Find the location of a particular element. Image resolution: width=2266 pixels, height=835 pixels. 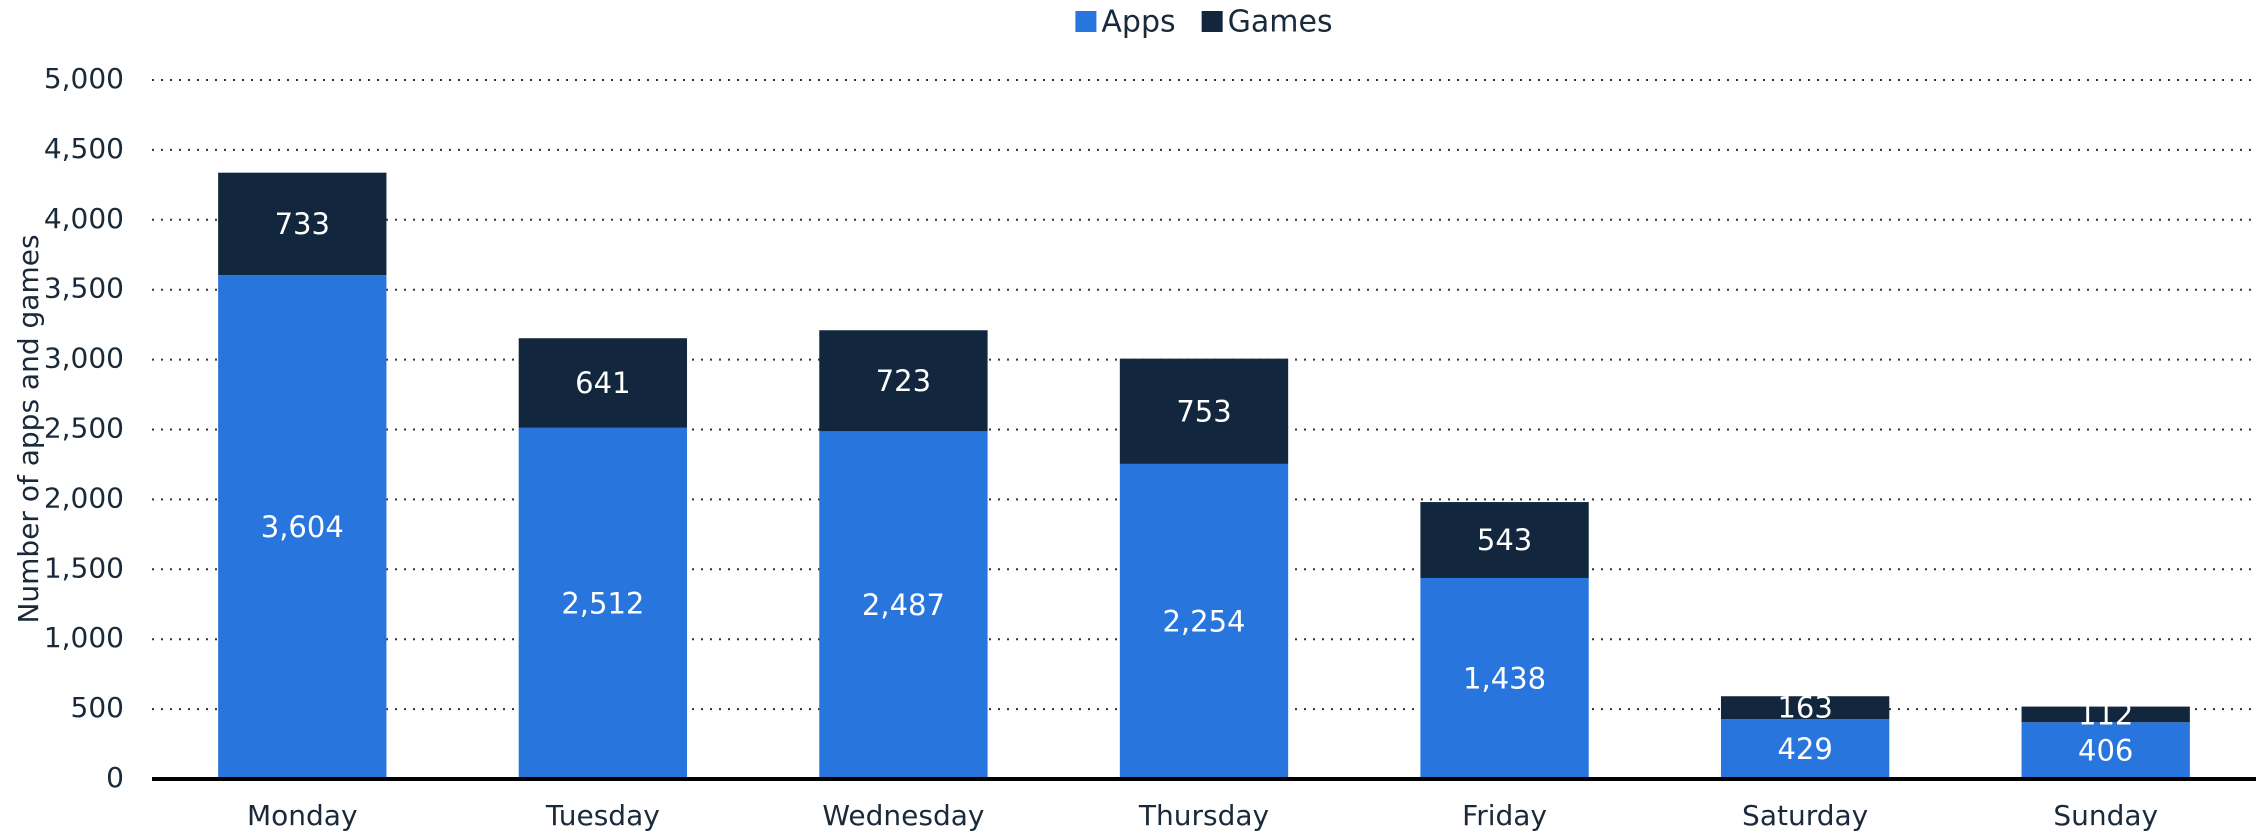

data-label: 2,512 is located at coordinates (602, 603).